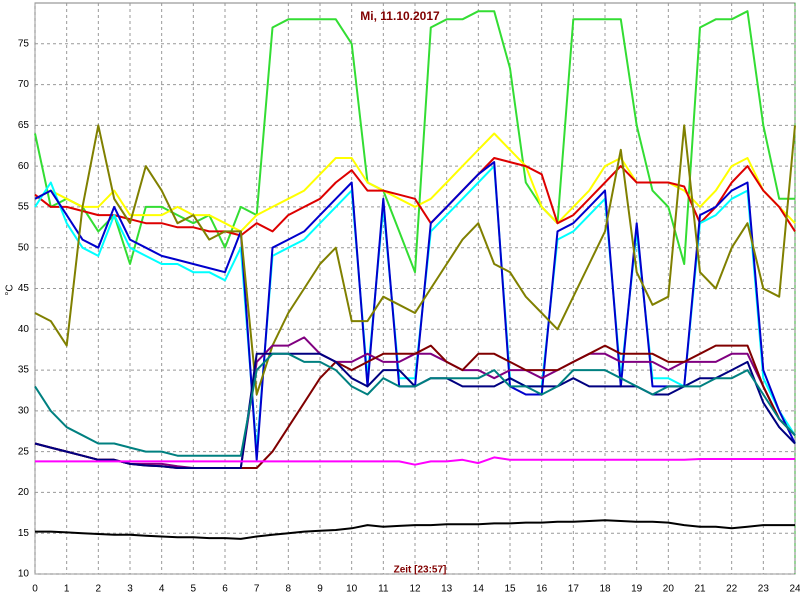 Image resolution: width=800 pixels, height=600 pixels. Describe the element at coordinates (669, 589) in the screenshot. I see `x-tick-label: 20` at that location.